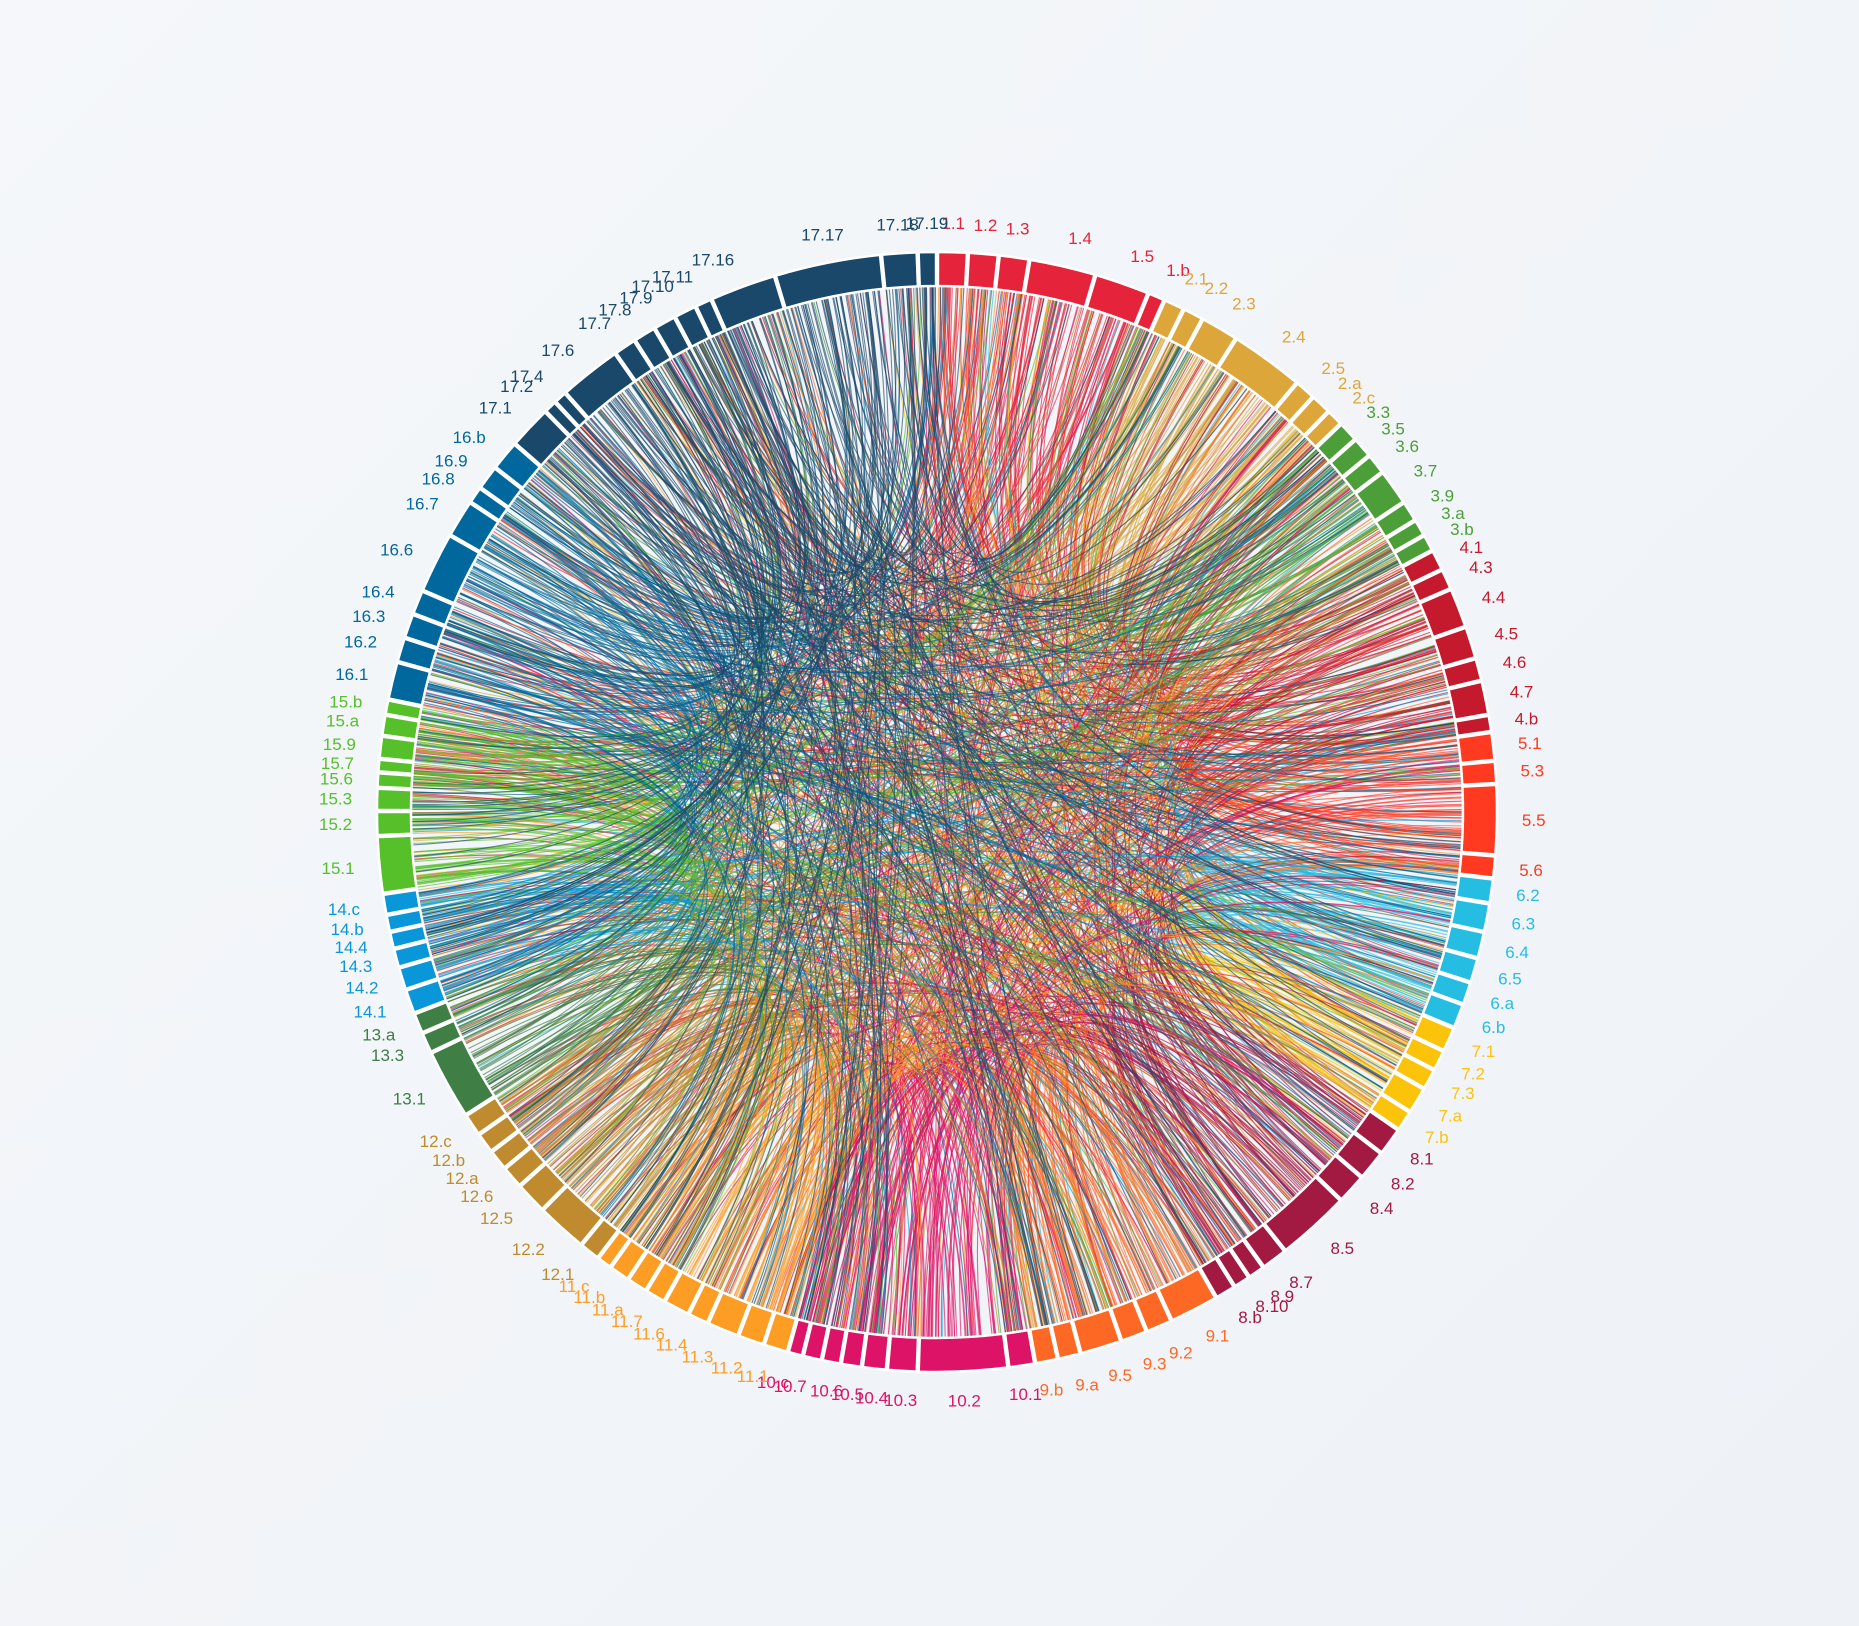  Describe the element at coordinates (684, 1293) in the screenshot. I see `target-arc-11.6` at that location.